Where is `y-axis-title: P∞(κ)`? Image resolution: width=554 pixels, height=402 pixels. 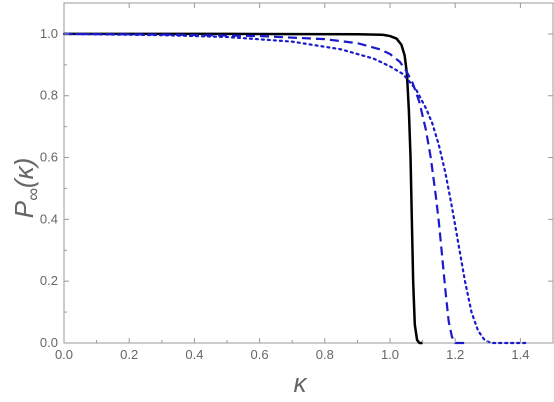
y-axis-title: P∞(κ) is located at coordinates (26, 188).